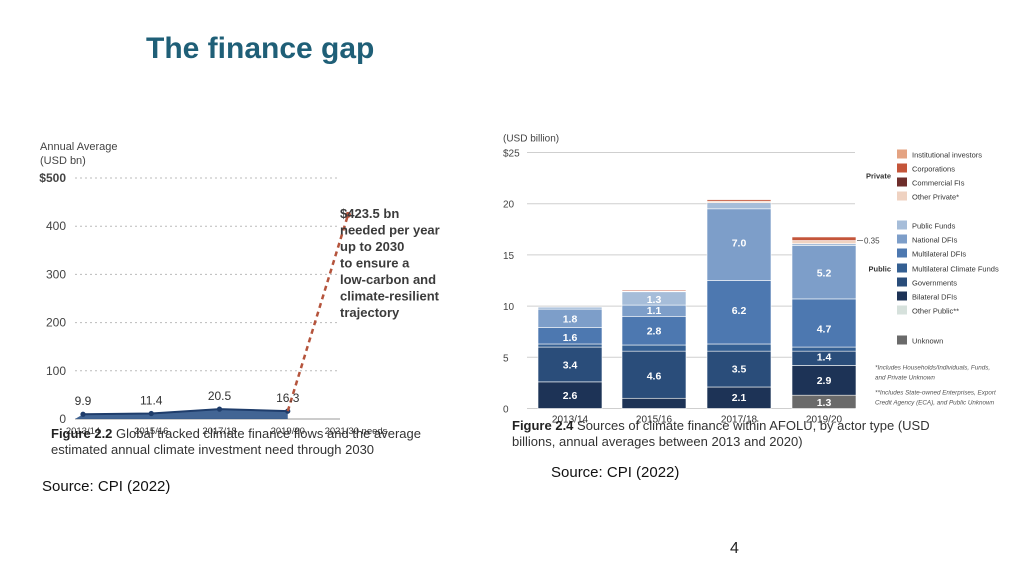 The image size is (1024, 576). What do you see at coordinates (654, 311) in the screenshot?
I see `segment-label: 1.1` at bounding box center [654, 311].